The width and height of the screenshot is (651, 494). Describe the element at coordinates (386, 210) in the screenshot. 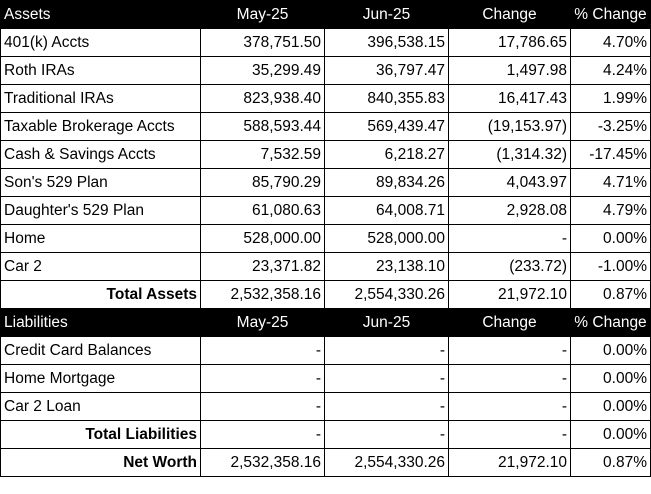

I see `value-cell: 64,008.71` at that location.